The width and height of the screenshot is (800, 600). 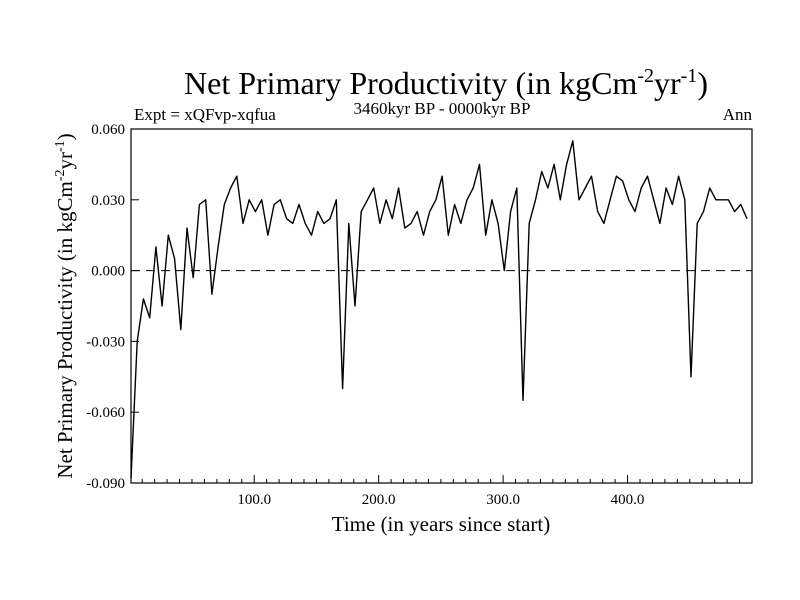 What do you see at coordinates (441, 491) in the screenshot?
I see `x-axis-ticks: 100.0 200.0 300.0 400.0` at bounding box center [441, 491].